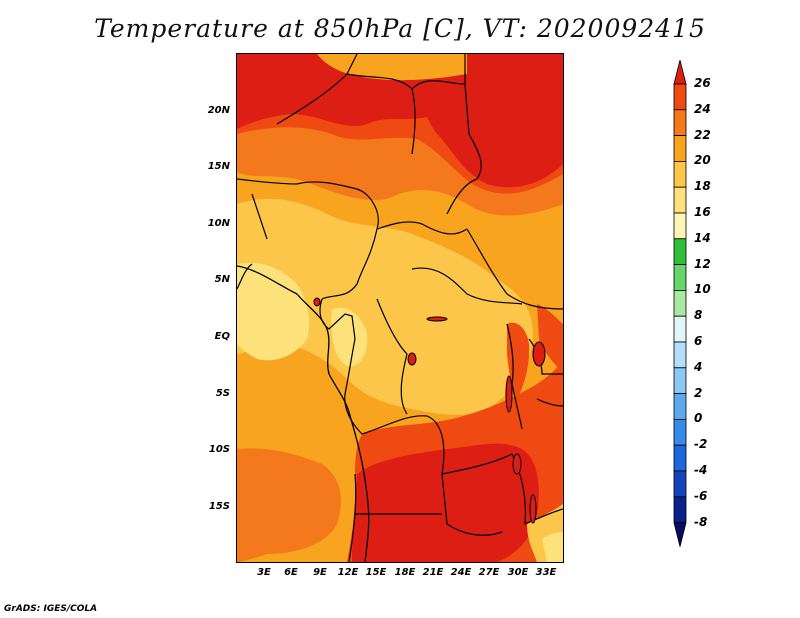 The image size is (800, 618). Describe the element at coordinates (489, 572) in the screenshot. I see `lon-label: 27E` at that location.